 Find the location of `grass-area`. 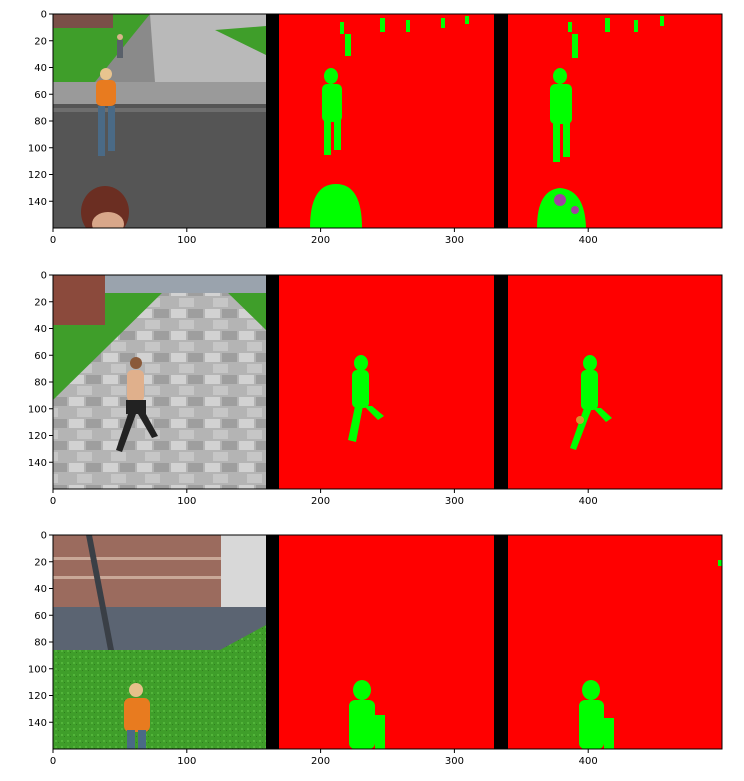

grass-area is located at coordinates (101, 48).